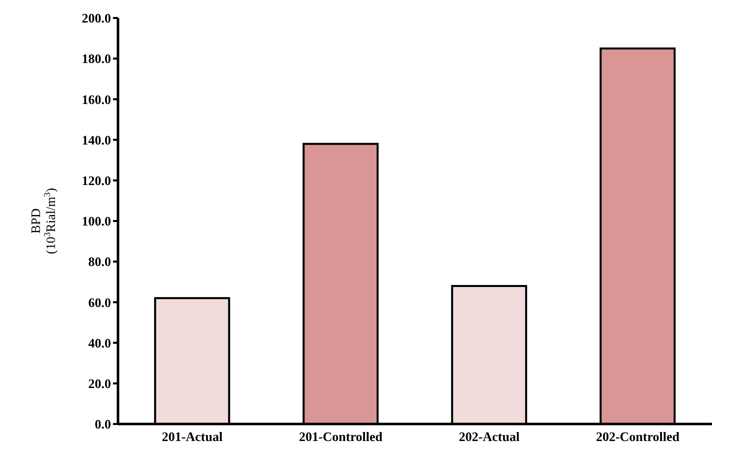 The width and height of the screenshot is (740, 462). Describe the element at coordinates (341, 436) in the screenshot. I see `x-tick-label: 201-Controlled` at that location.